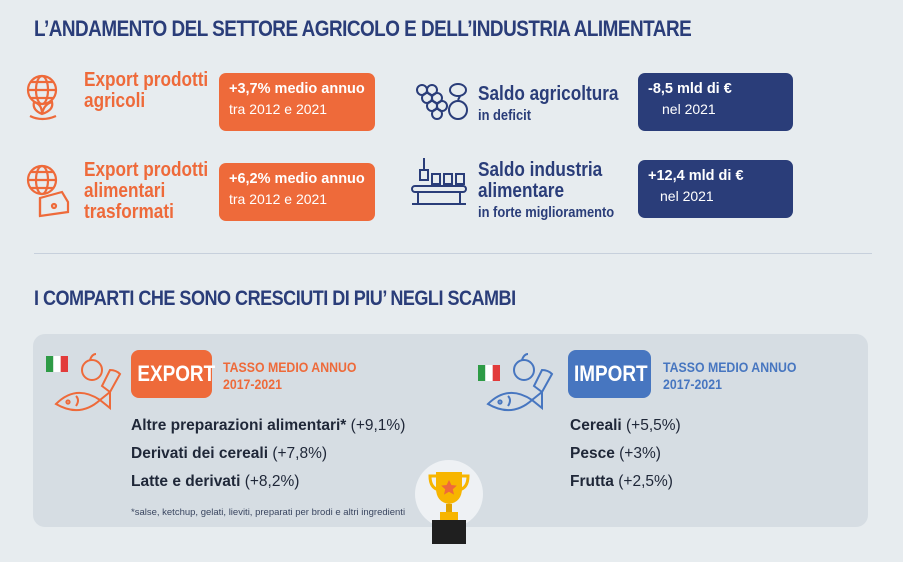 The image size is (903, 562). What do you see at coordinates (42, 97) in the screenshot?
I see `globe-plant-icon` at bounding box center [42, 97].